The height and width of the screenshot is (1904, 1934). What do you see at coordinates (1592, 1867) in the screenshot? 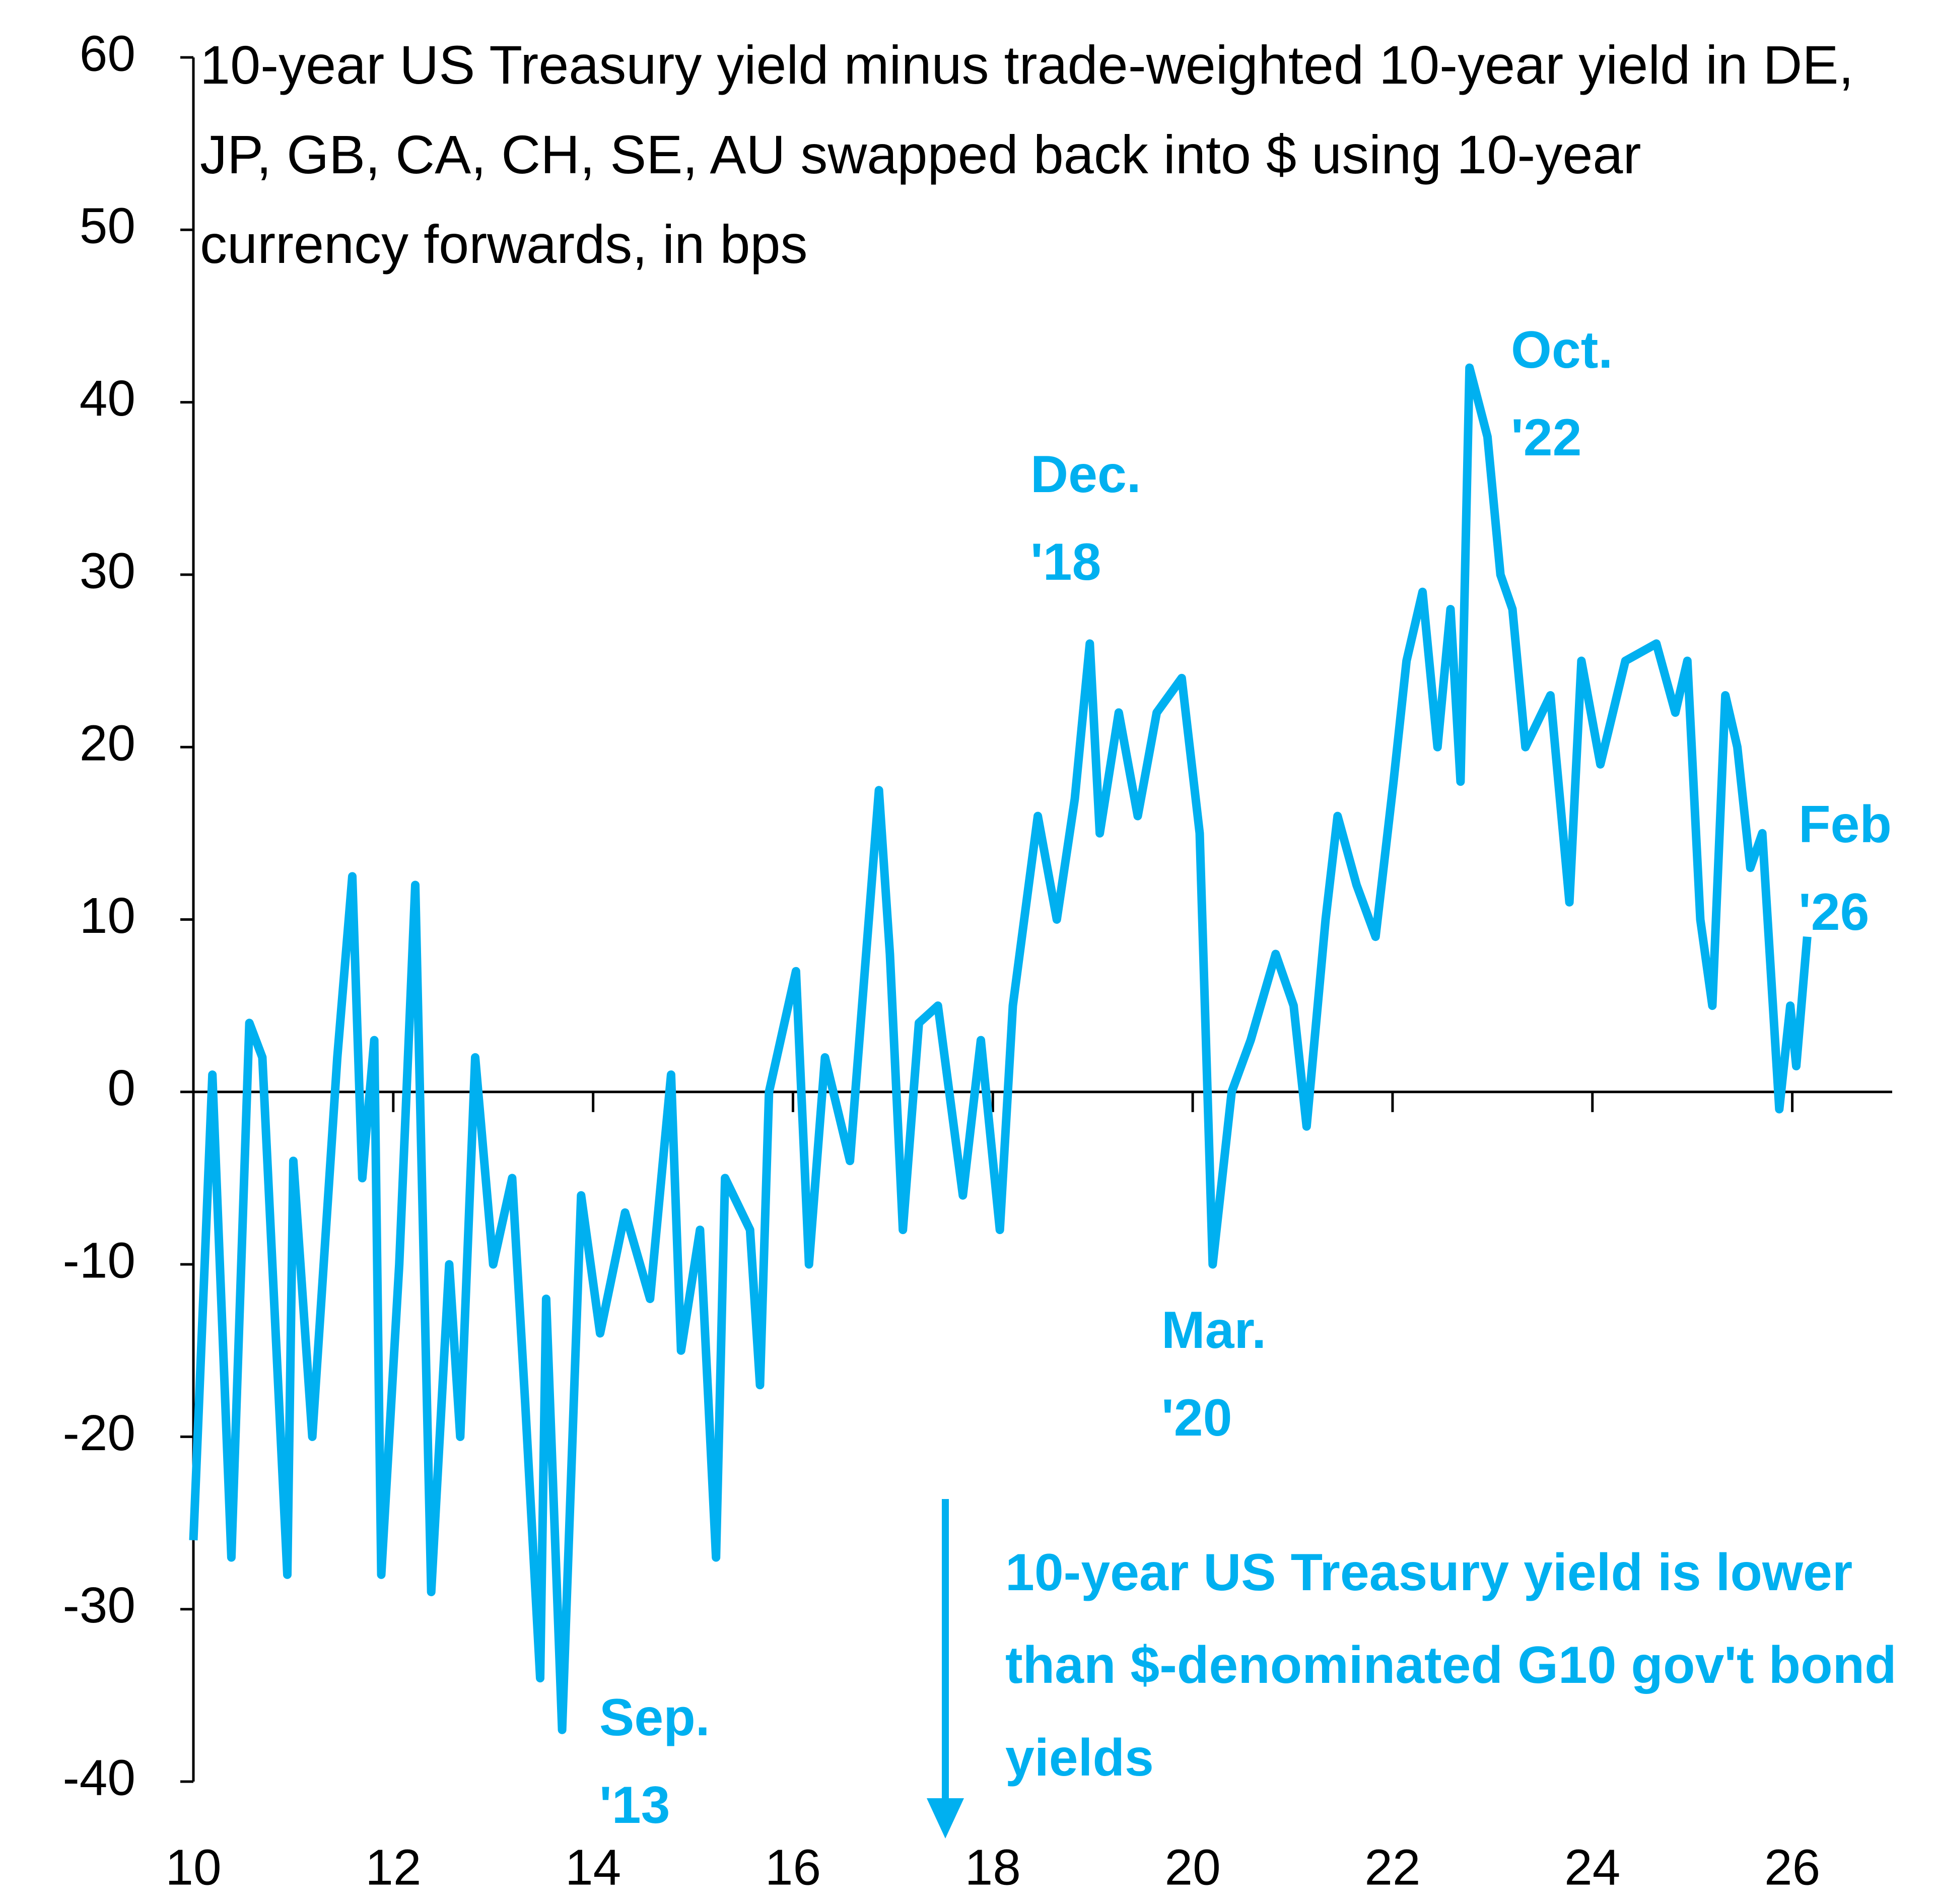
I see `x-tick-label: 24` at bounding box center [1592, 1867].